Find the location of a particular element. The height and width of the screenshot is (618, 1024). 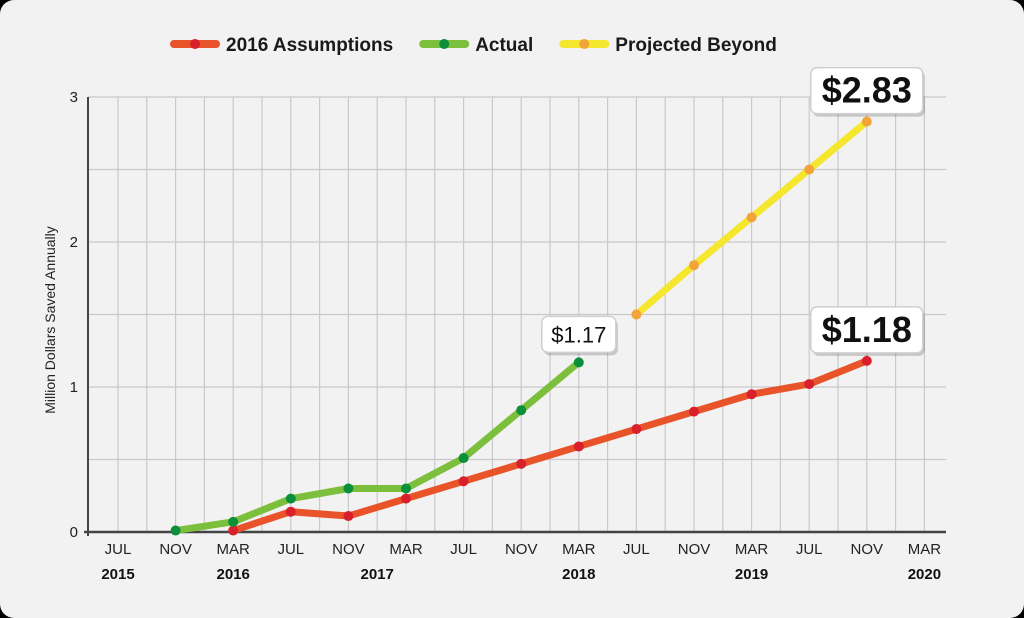

legend-item: Actual is located at coordinates (476, 45).